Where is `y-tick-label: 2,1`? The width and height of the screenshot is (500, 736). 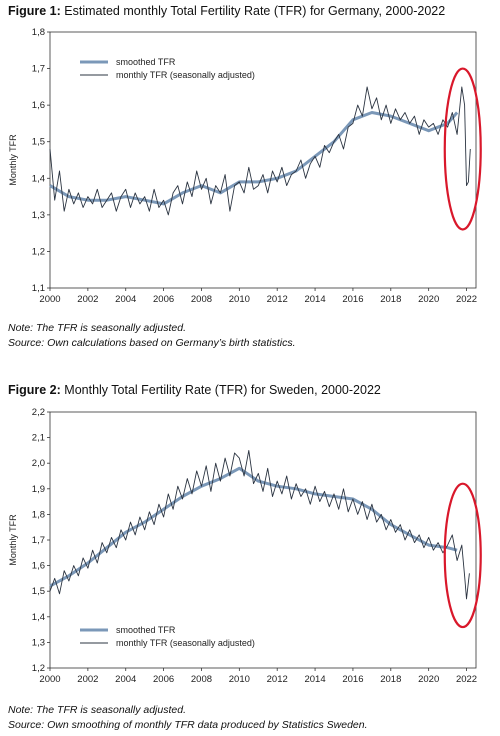 y-tick-label: 2,1 is located at coordinates (38, 438).